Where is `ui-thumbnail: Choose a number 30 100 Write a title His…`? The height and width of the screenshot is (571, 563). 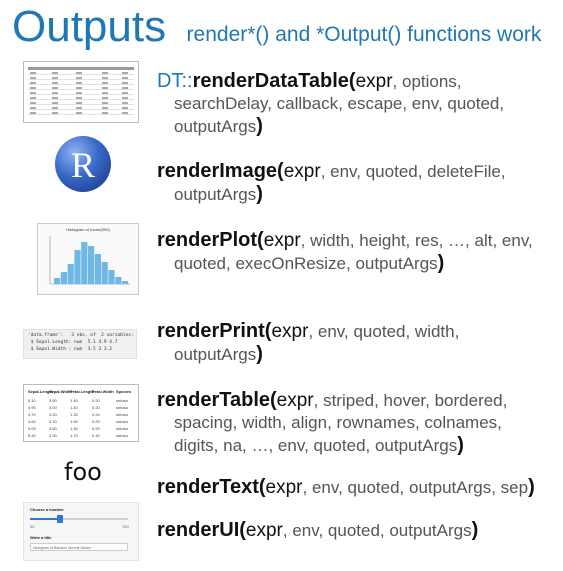
ui-thumbnail: Choose a number 30 100 Write a title His… is located at coordinates (81, 531).